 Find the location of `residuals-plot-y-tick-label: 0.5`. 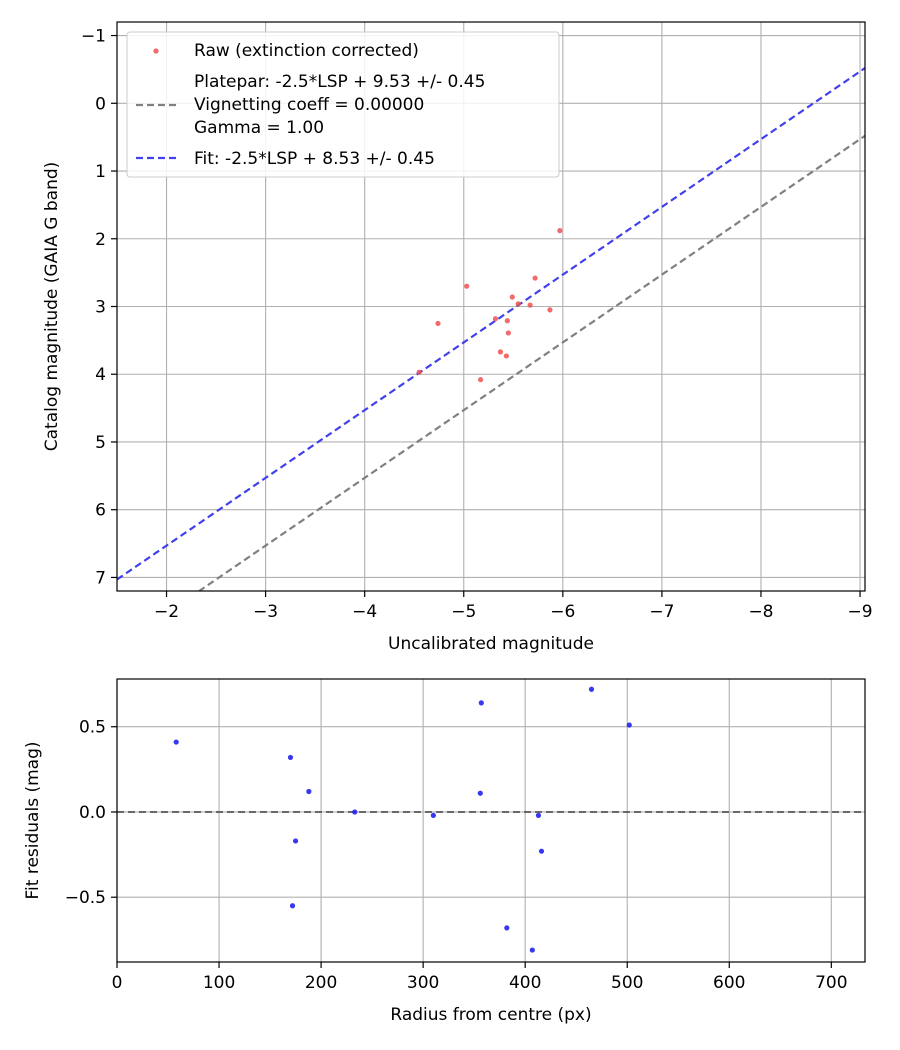

residuals-plot-y-tick-label: 0.5 is located at coordinates (92, 728).